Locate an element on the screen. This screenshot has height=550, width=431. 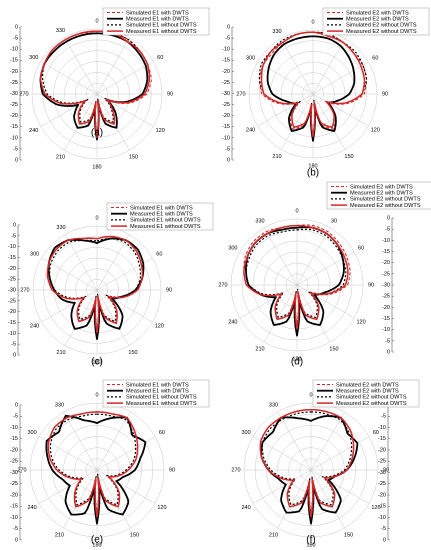
angle-tick-label: 240 is located at coordinates (250, 130).